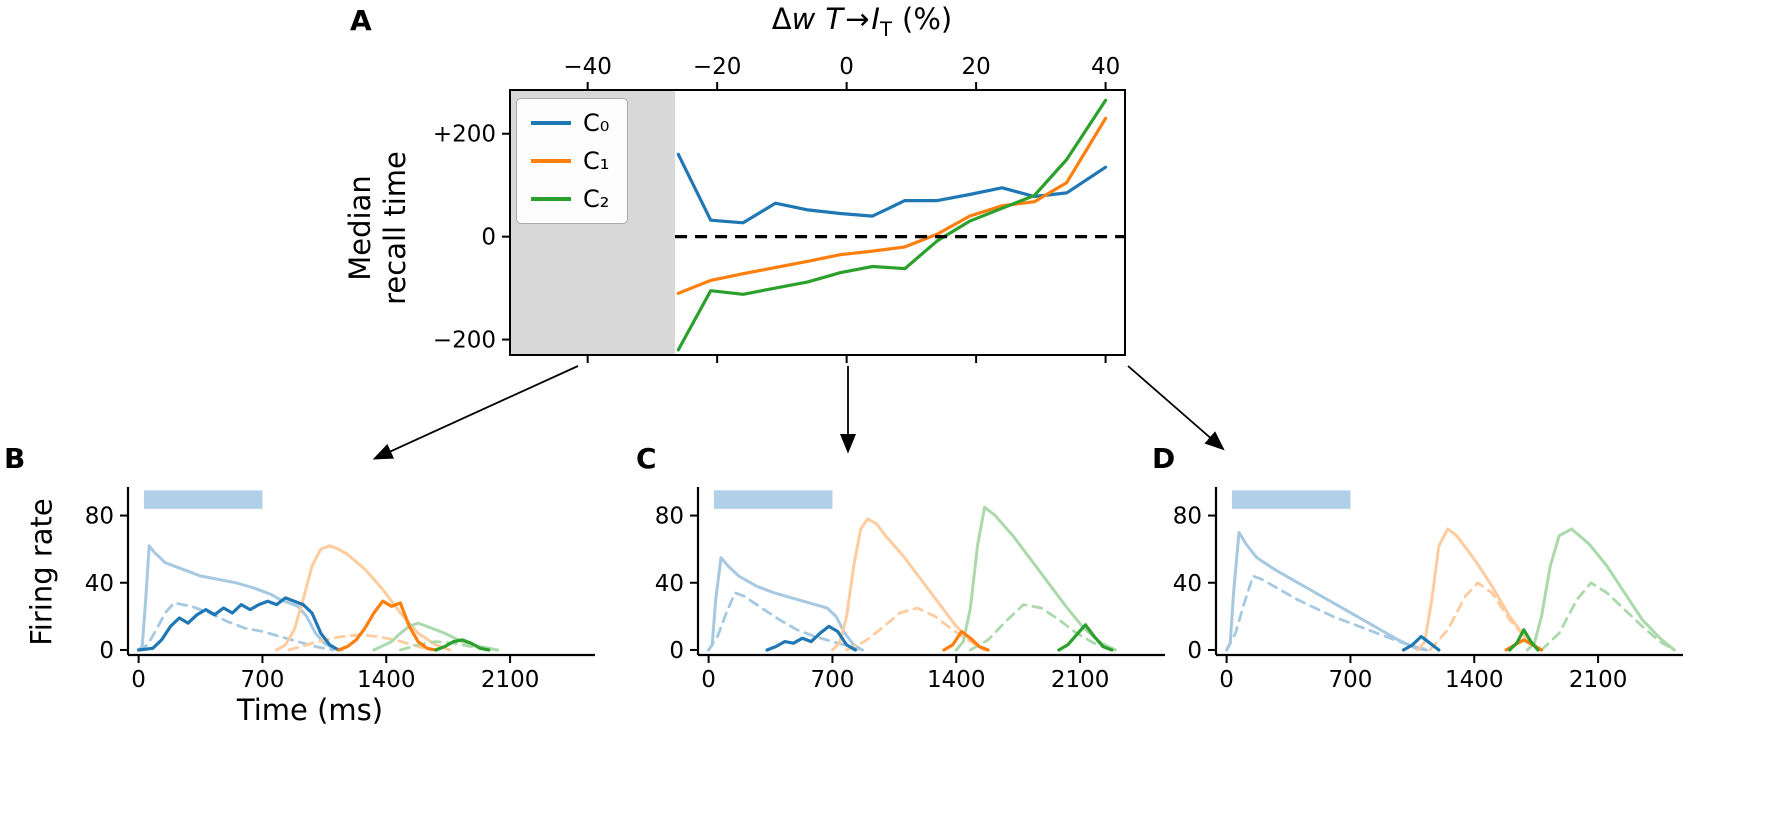  I want to click on y-tick-label: −200, so click(464, 341).